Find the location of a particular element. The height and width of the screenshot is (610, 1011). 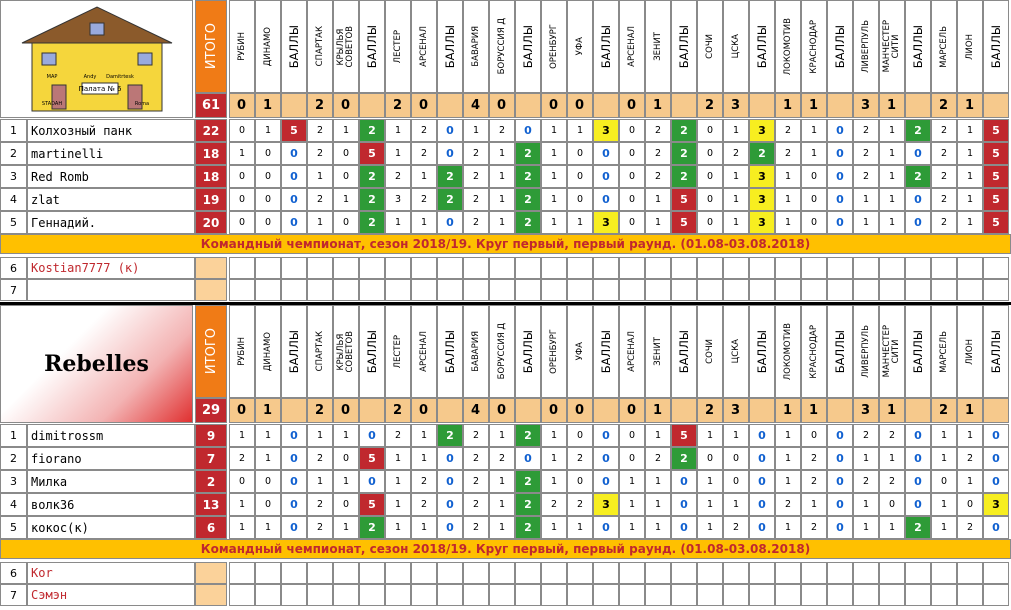

sub-row-number: 6 is located at coordinates (13, 573).